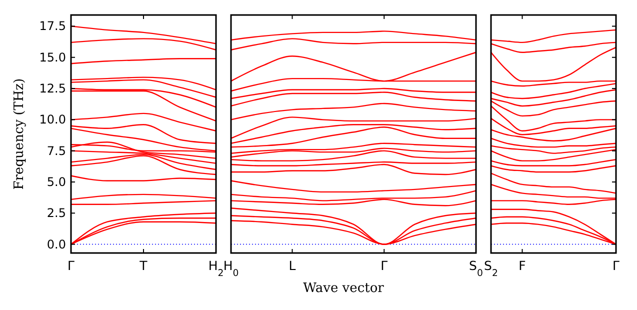 Image resolution: width=637 pixels, height=310 pixels. What do you see at coordinates (476, 268) in the screenshot?
I see `x-tick-label: S$_{0}$` at bounding box center [476, 268].